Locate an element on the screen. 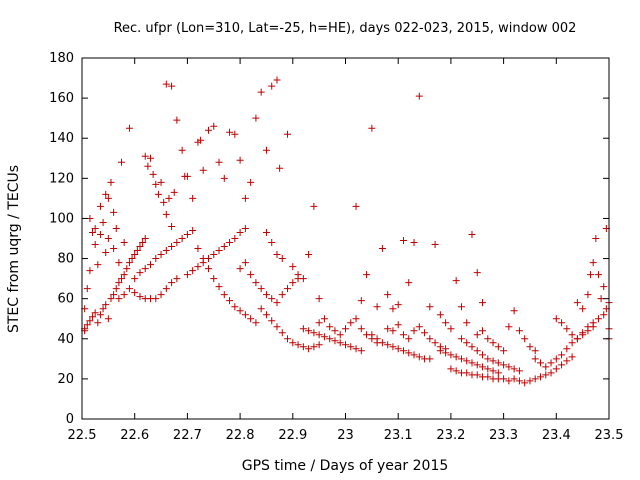 This screenshot has height=480, width=640. y-tick-label-0: 0 is located at coordinates (70, 419).